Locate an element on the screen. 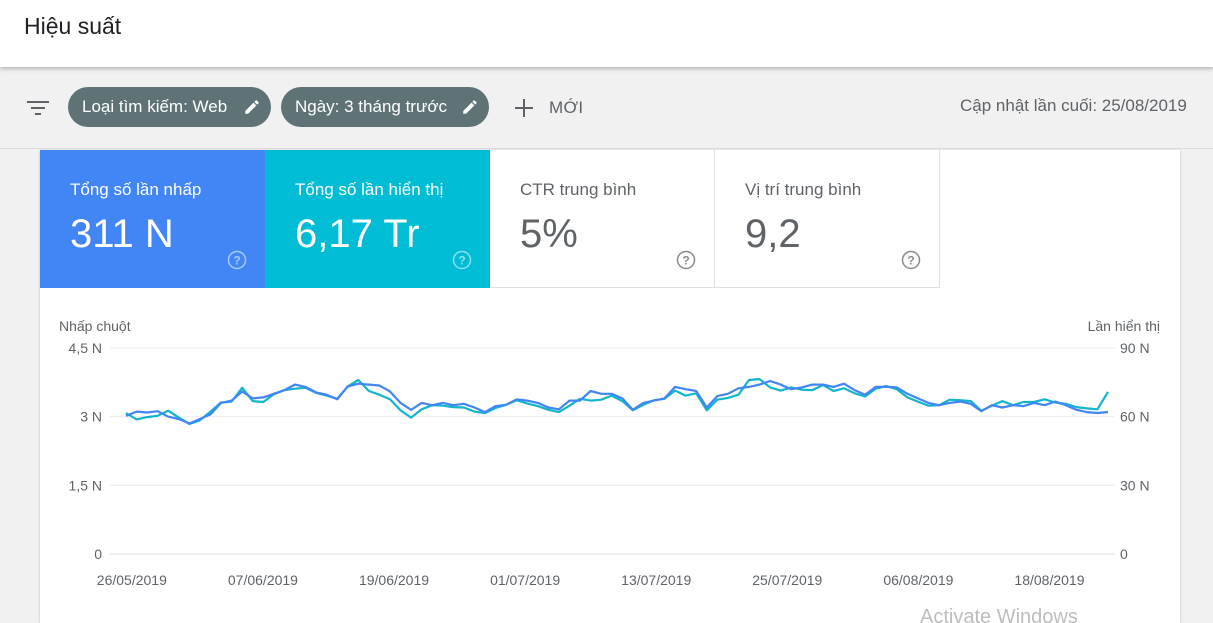 This screenshot has height=623, width=1213. y-tick-label-left: 0 is located at coordinates (98, 554).